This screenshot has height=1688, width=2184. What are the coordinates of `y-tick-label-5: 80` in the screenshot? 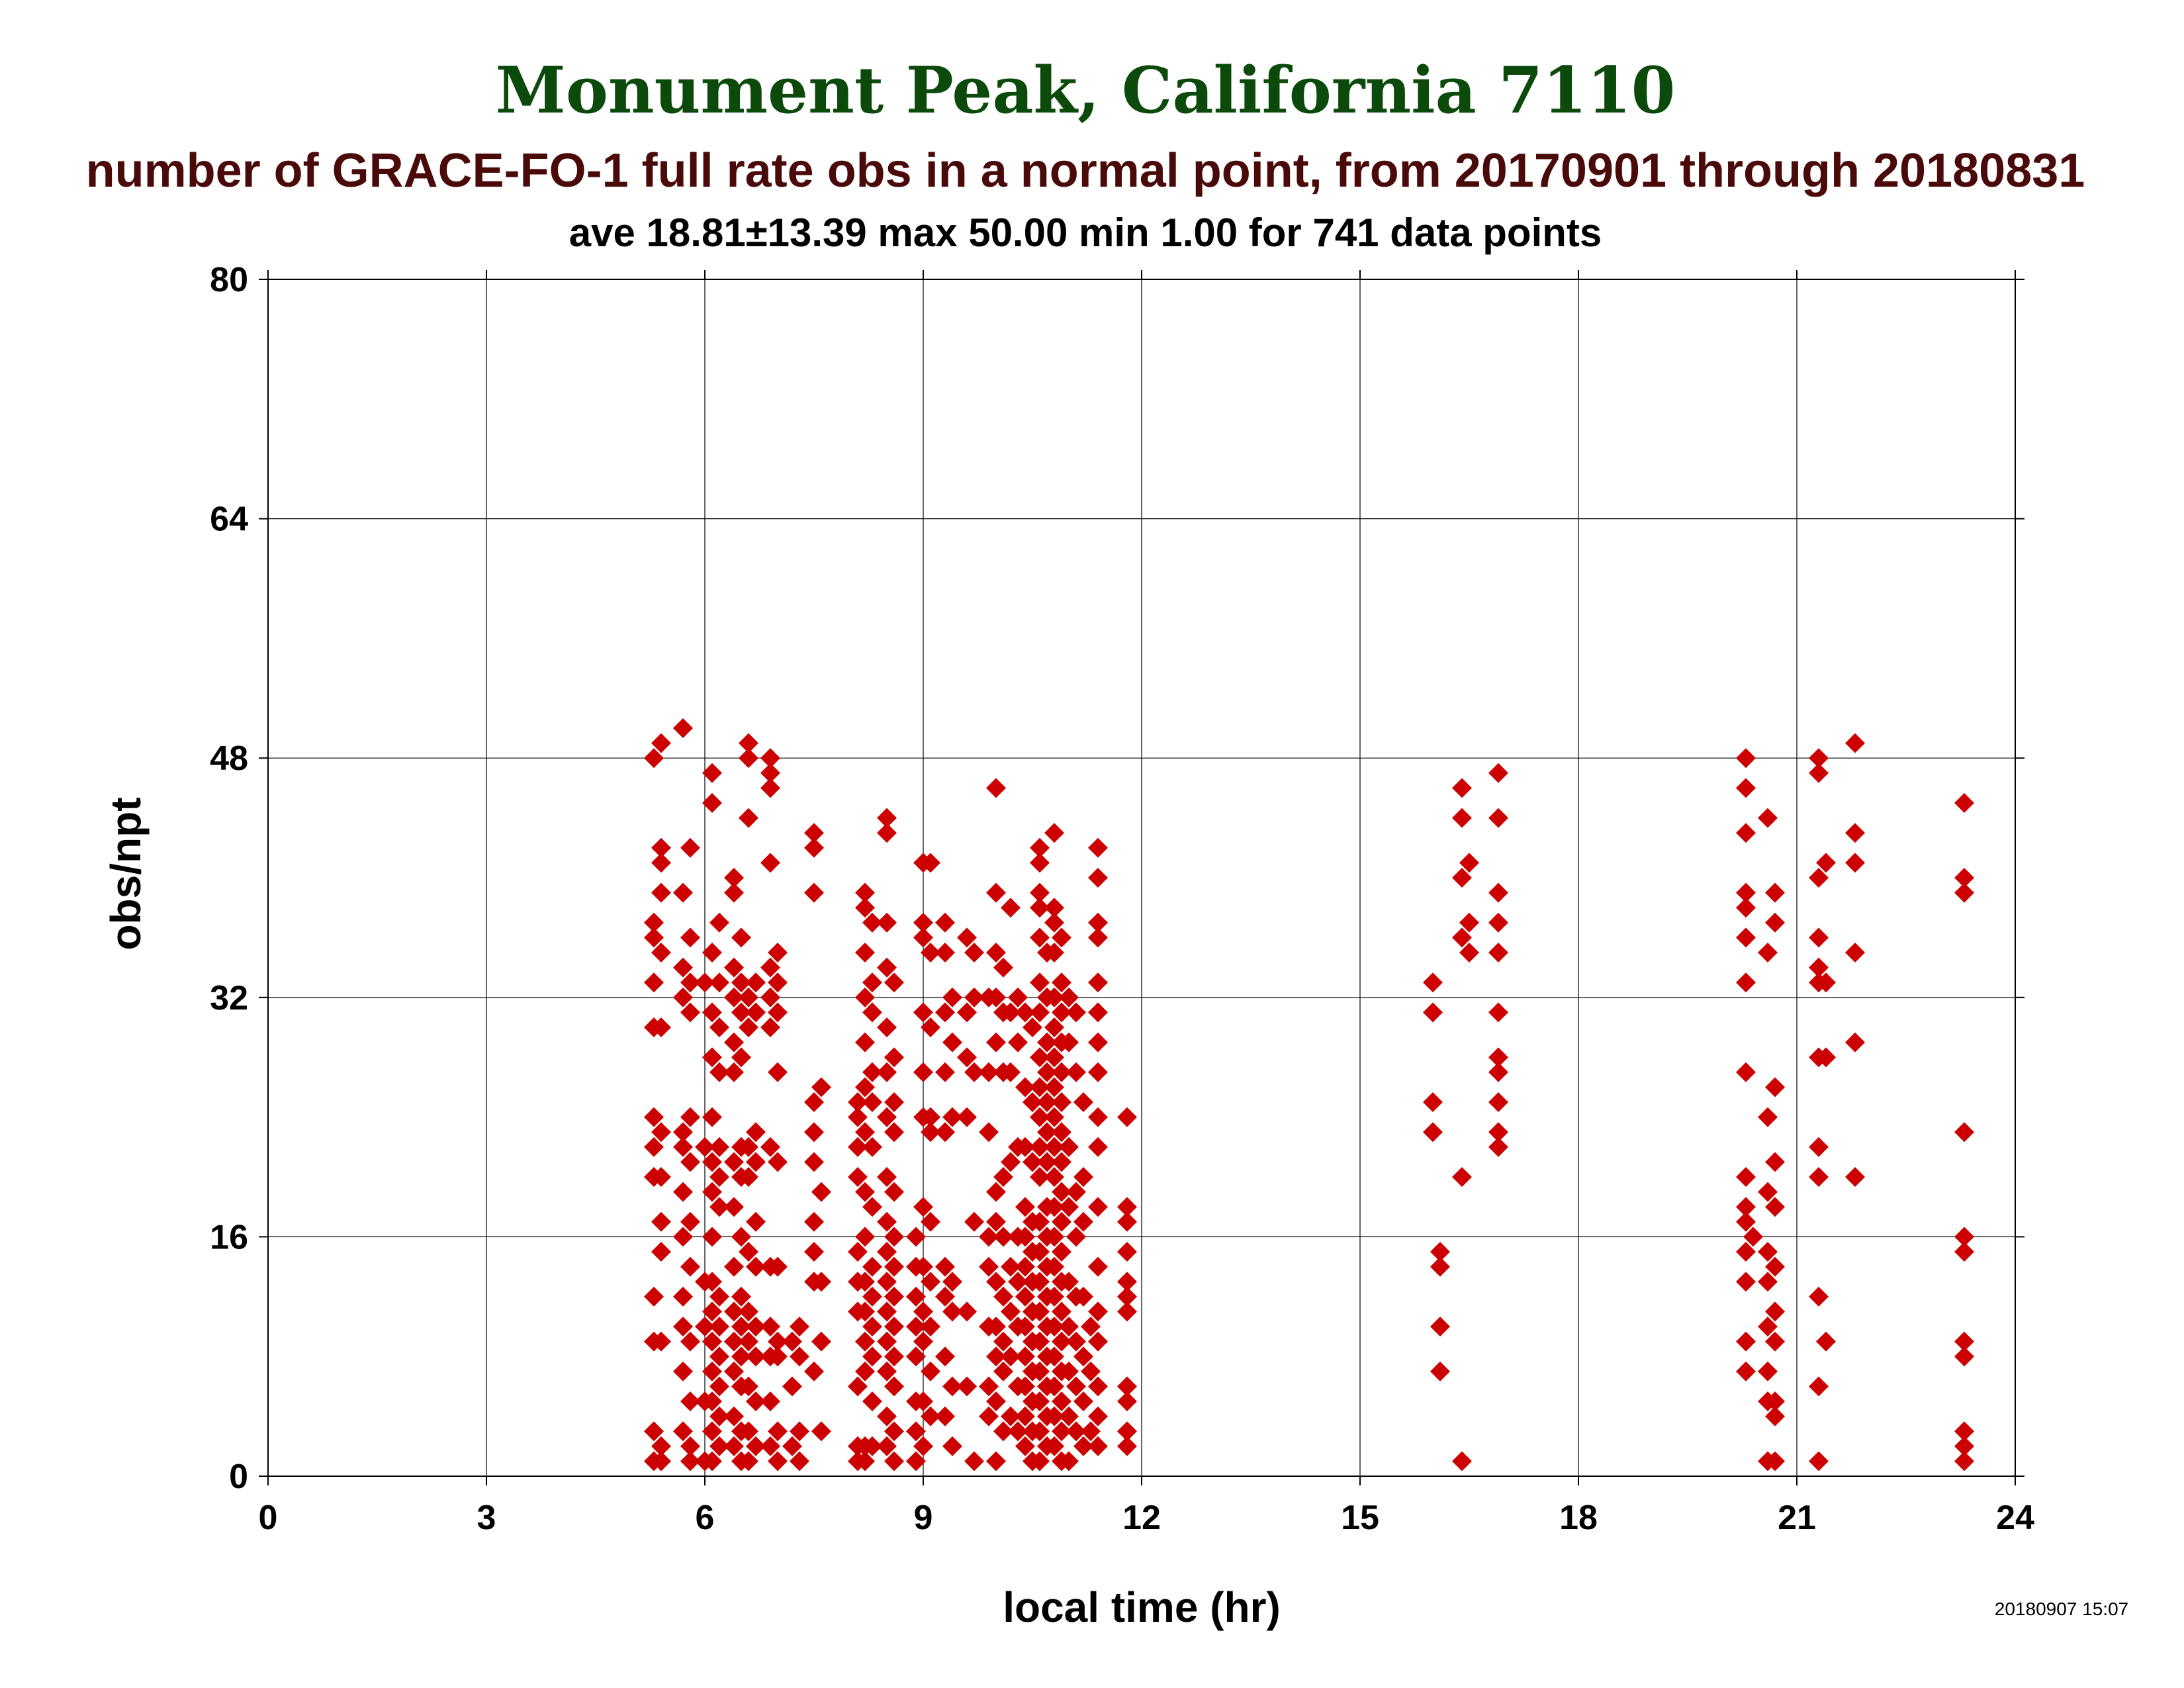 It's located at (229, 280).